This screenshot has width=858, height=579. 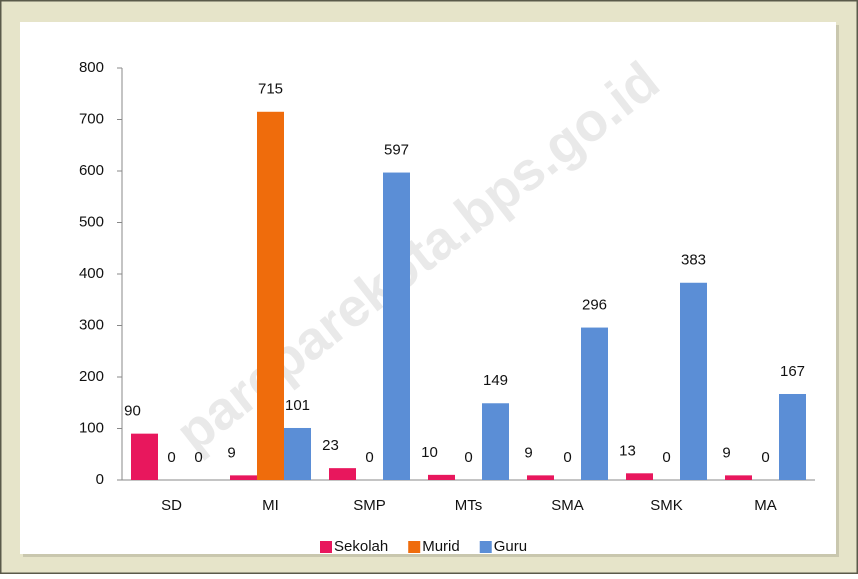 I want to click on data-label: 90, so click(x=132, y=411).